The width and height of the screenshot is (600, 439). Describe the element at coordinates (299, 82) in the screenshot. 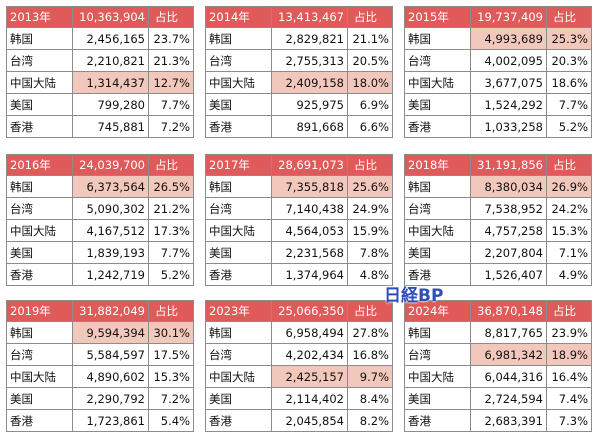

I see `table-row: 中国大陆 2,409,158 18.0%` at that location.